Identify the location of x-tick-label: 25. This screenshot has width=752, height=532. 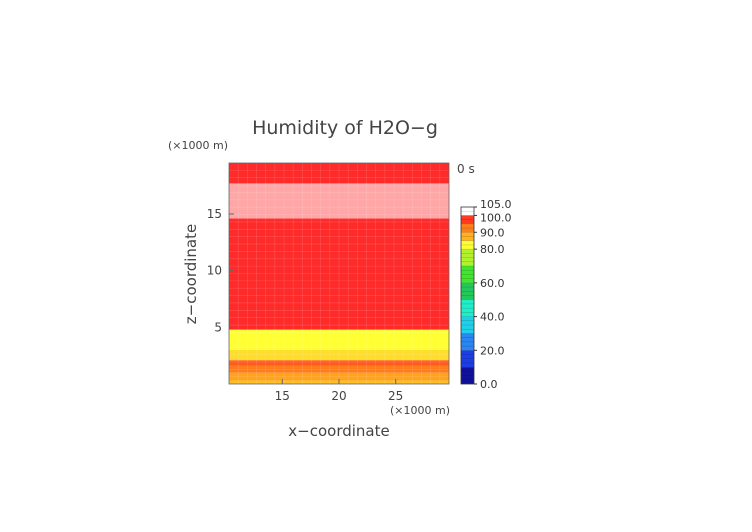
(395, 396).